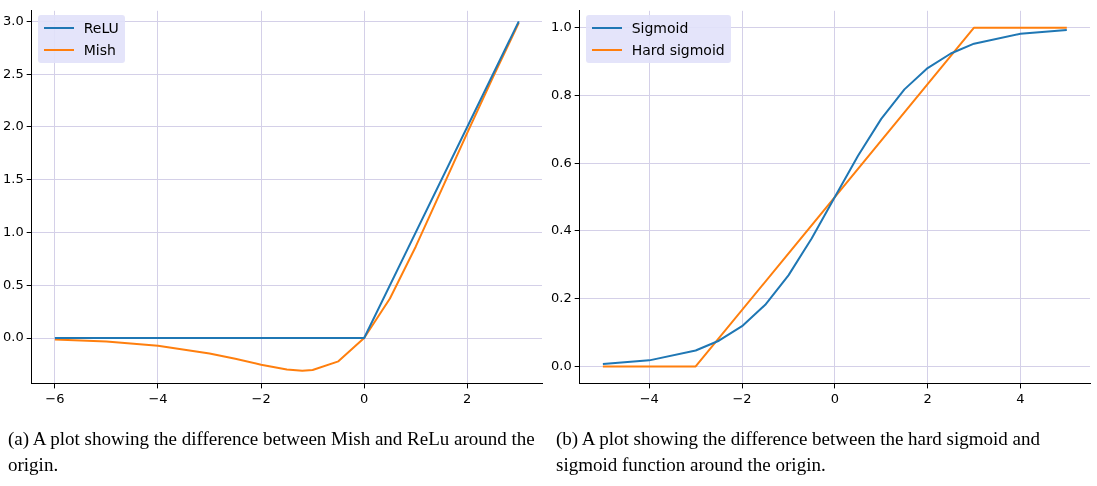  What do you see at coordinates (13, 179) in the screenshot?
I see `y-tick-label: 1.5` at bounding box center [13, 179].